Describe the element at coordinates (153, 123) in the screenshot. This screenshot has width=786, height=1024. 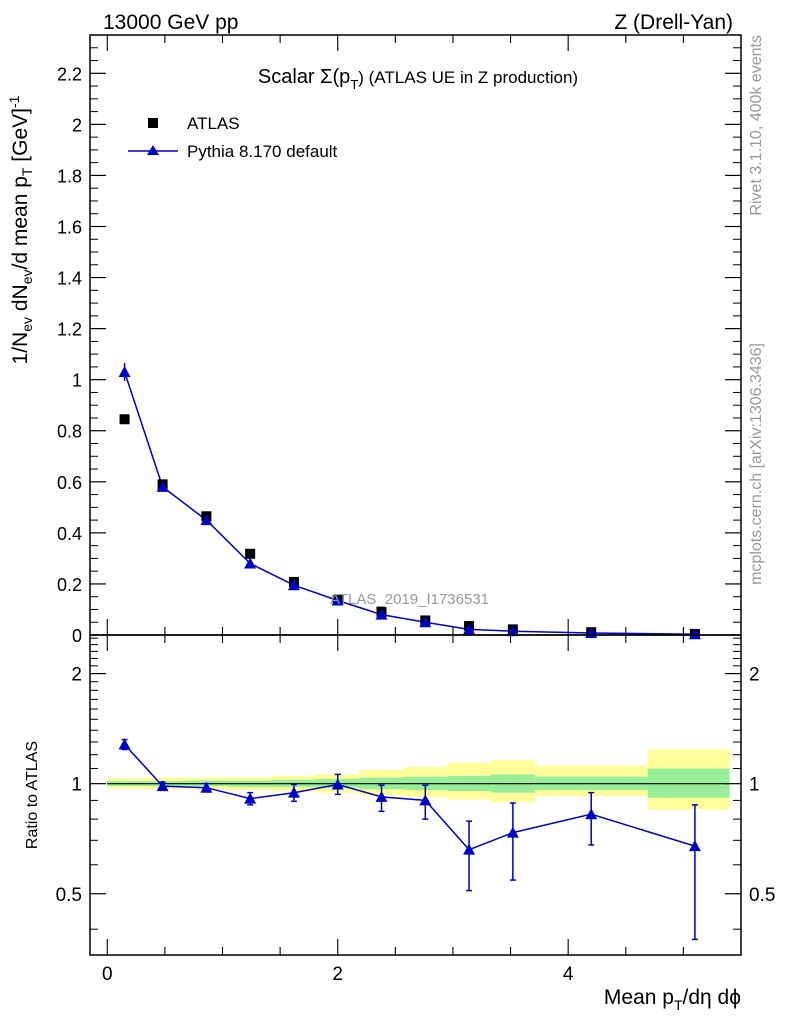
I see `legend-marker-atlas` at that location.